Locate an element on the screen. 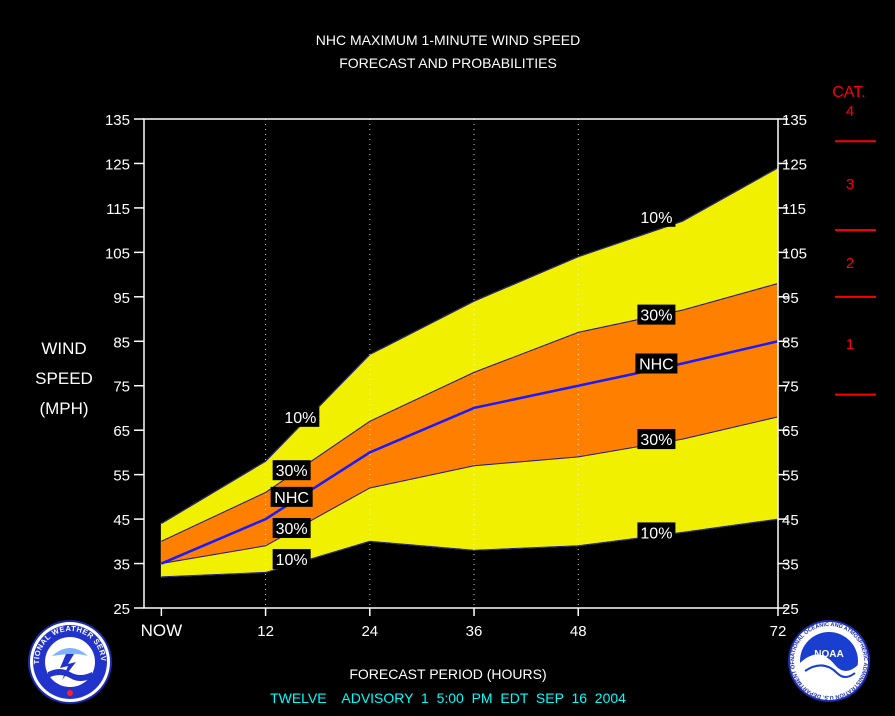 The height and width of the screenshot is (716, 895). y-tick-label-right: 95 is located at coordinates (790, 298).